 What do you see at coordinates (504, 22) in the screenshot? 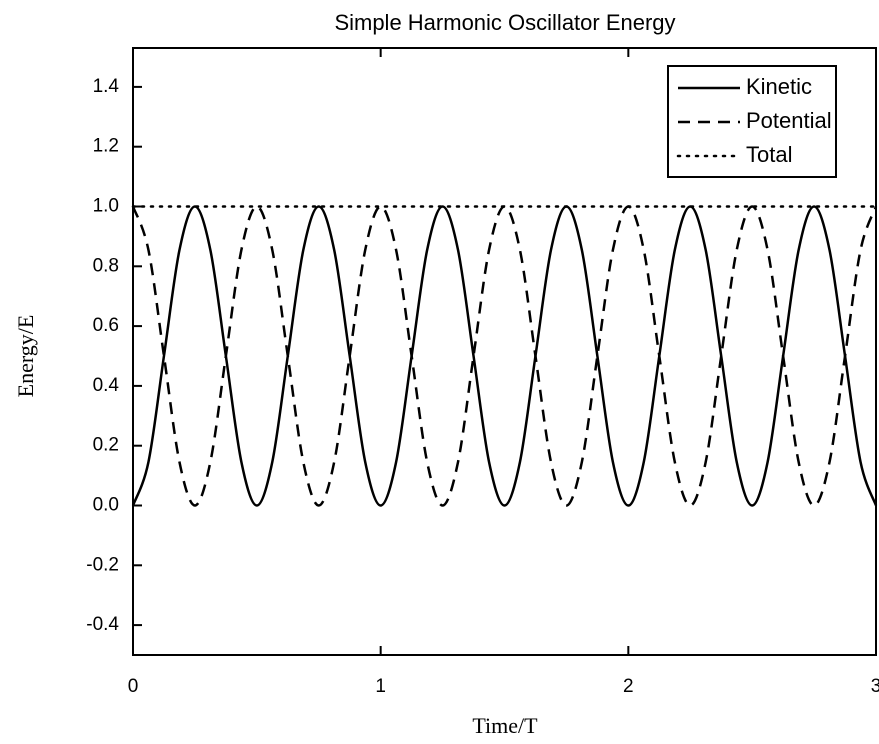
I see `chart-title: Simple Harmonic Oscillator Energy` at bounding box center [504, 22].